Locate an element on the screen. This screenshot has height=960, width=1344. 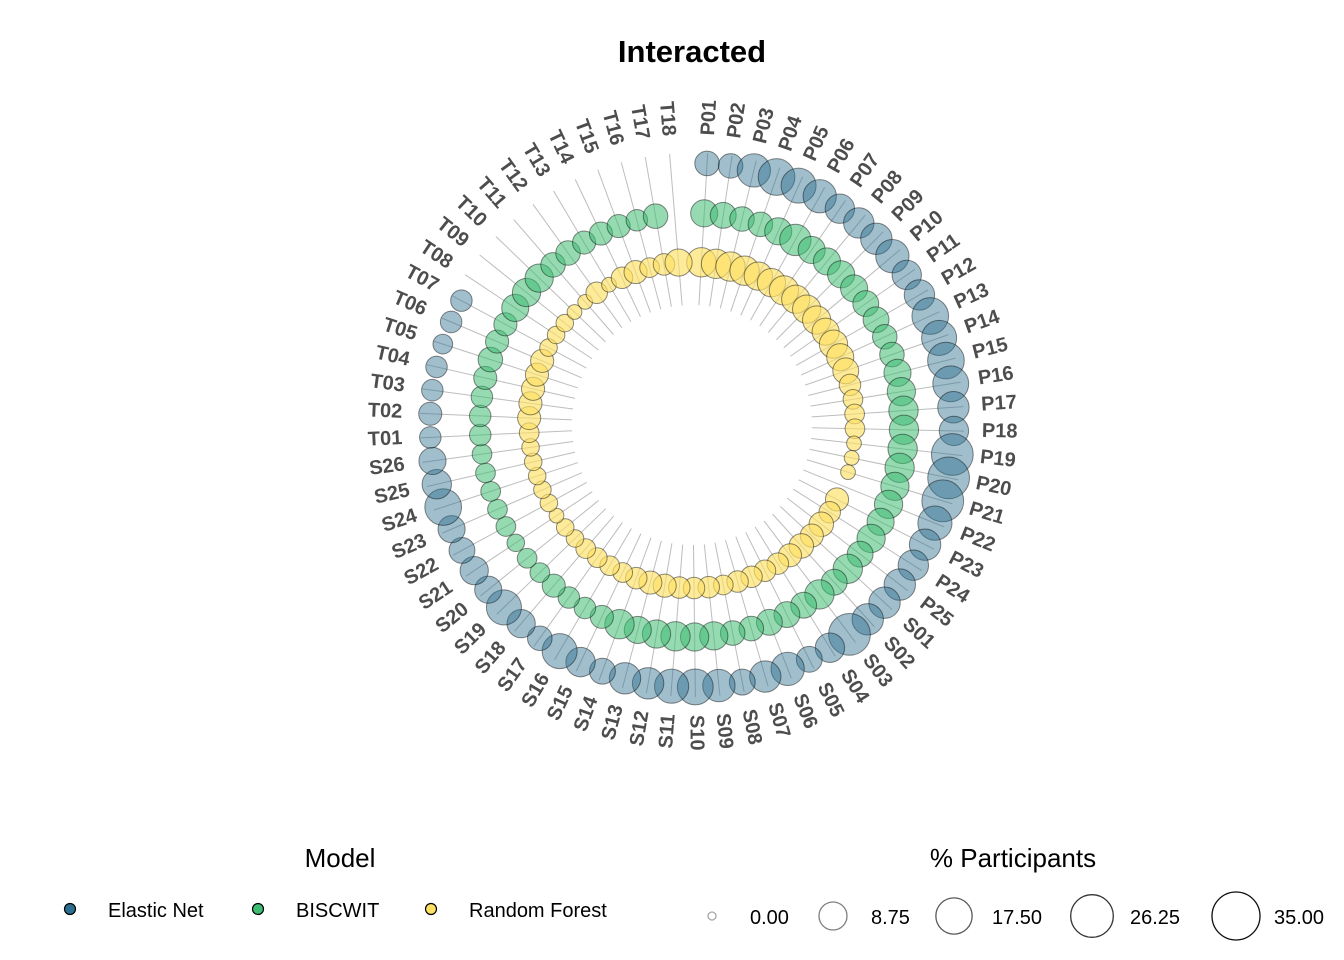
bubble-P21 is located at coordinates (848, 472).